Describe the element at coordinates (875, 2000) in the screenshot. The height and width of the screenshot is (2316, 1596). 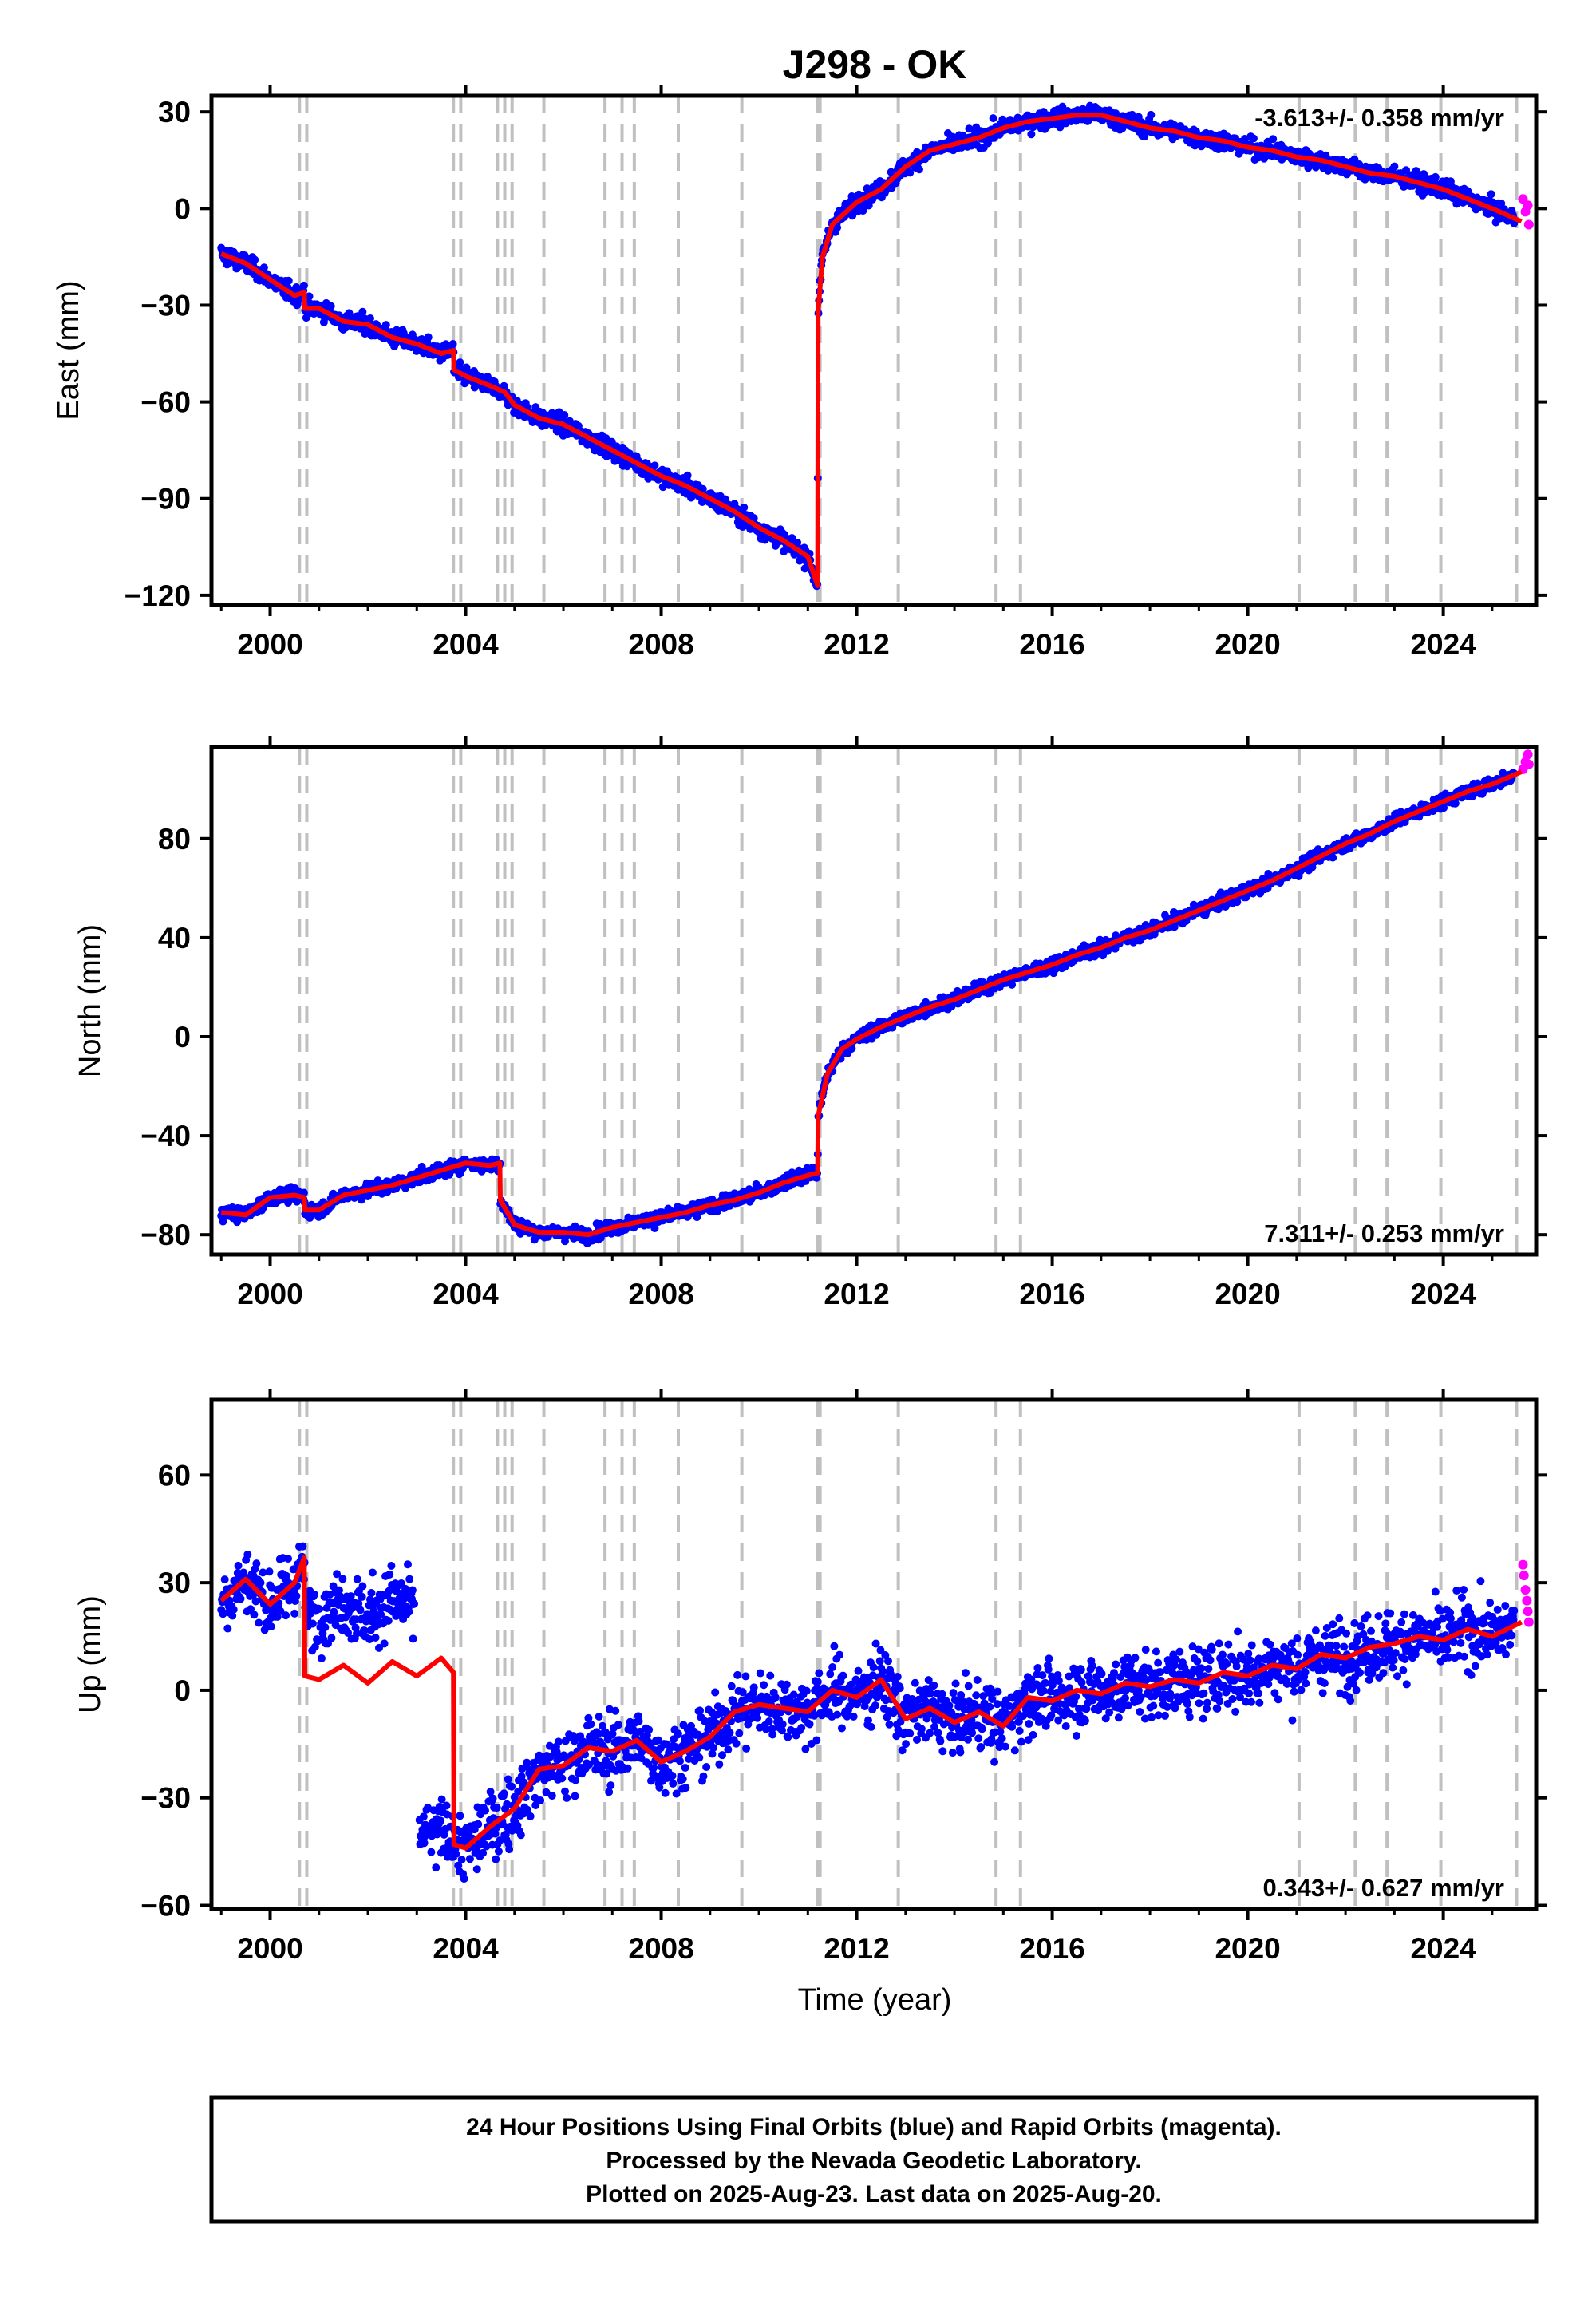
I see `x-axis-label: Time (year)` at that location.